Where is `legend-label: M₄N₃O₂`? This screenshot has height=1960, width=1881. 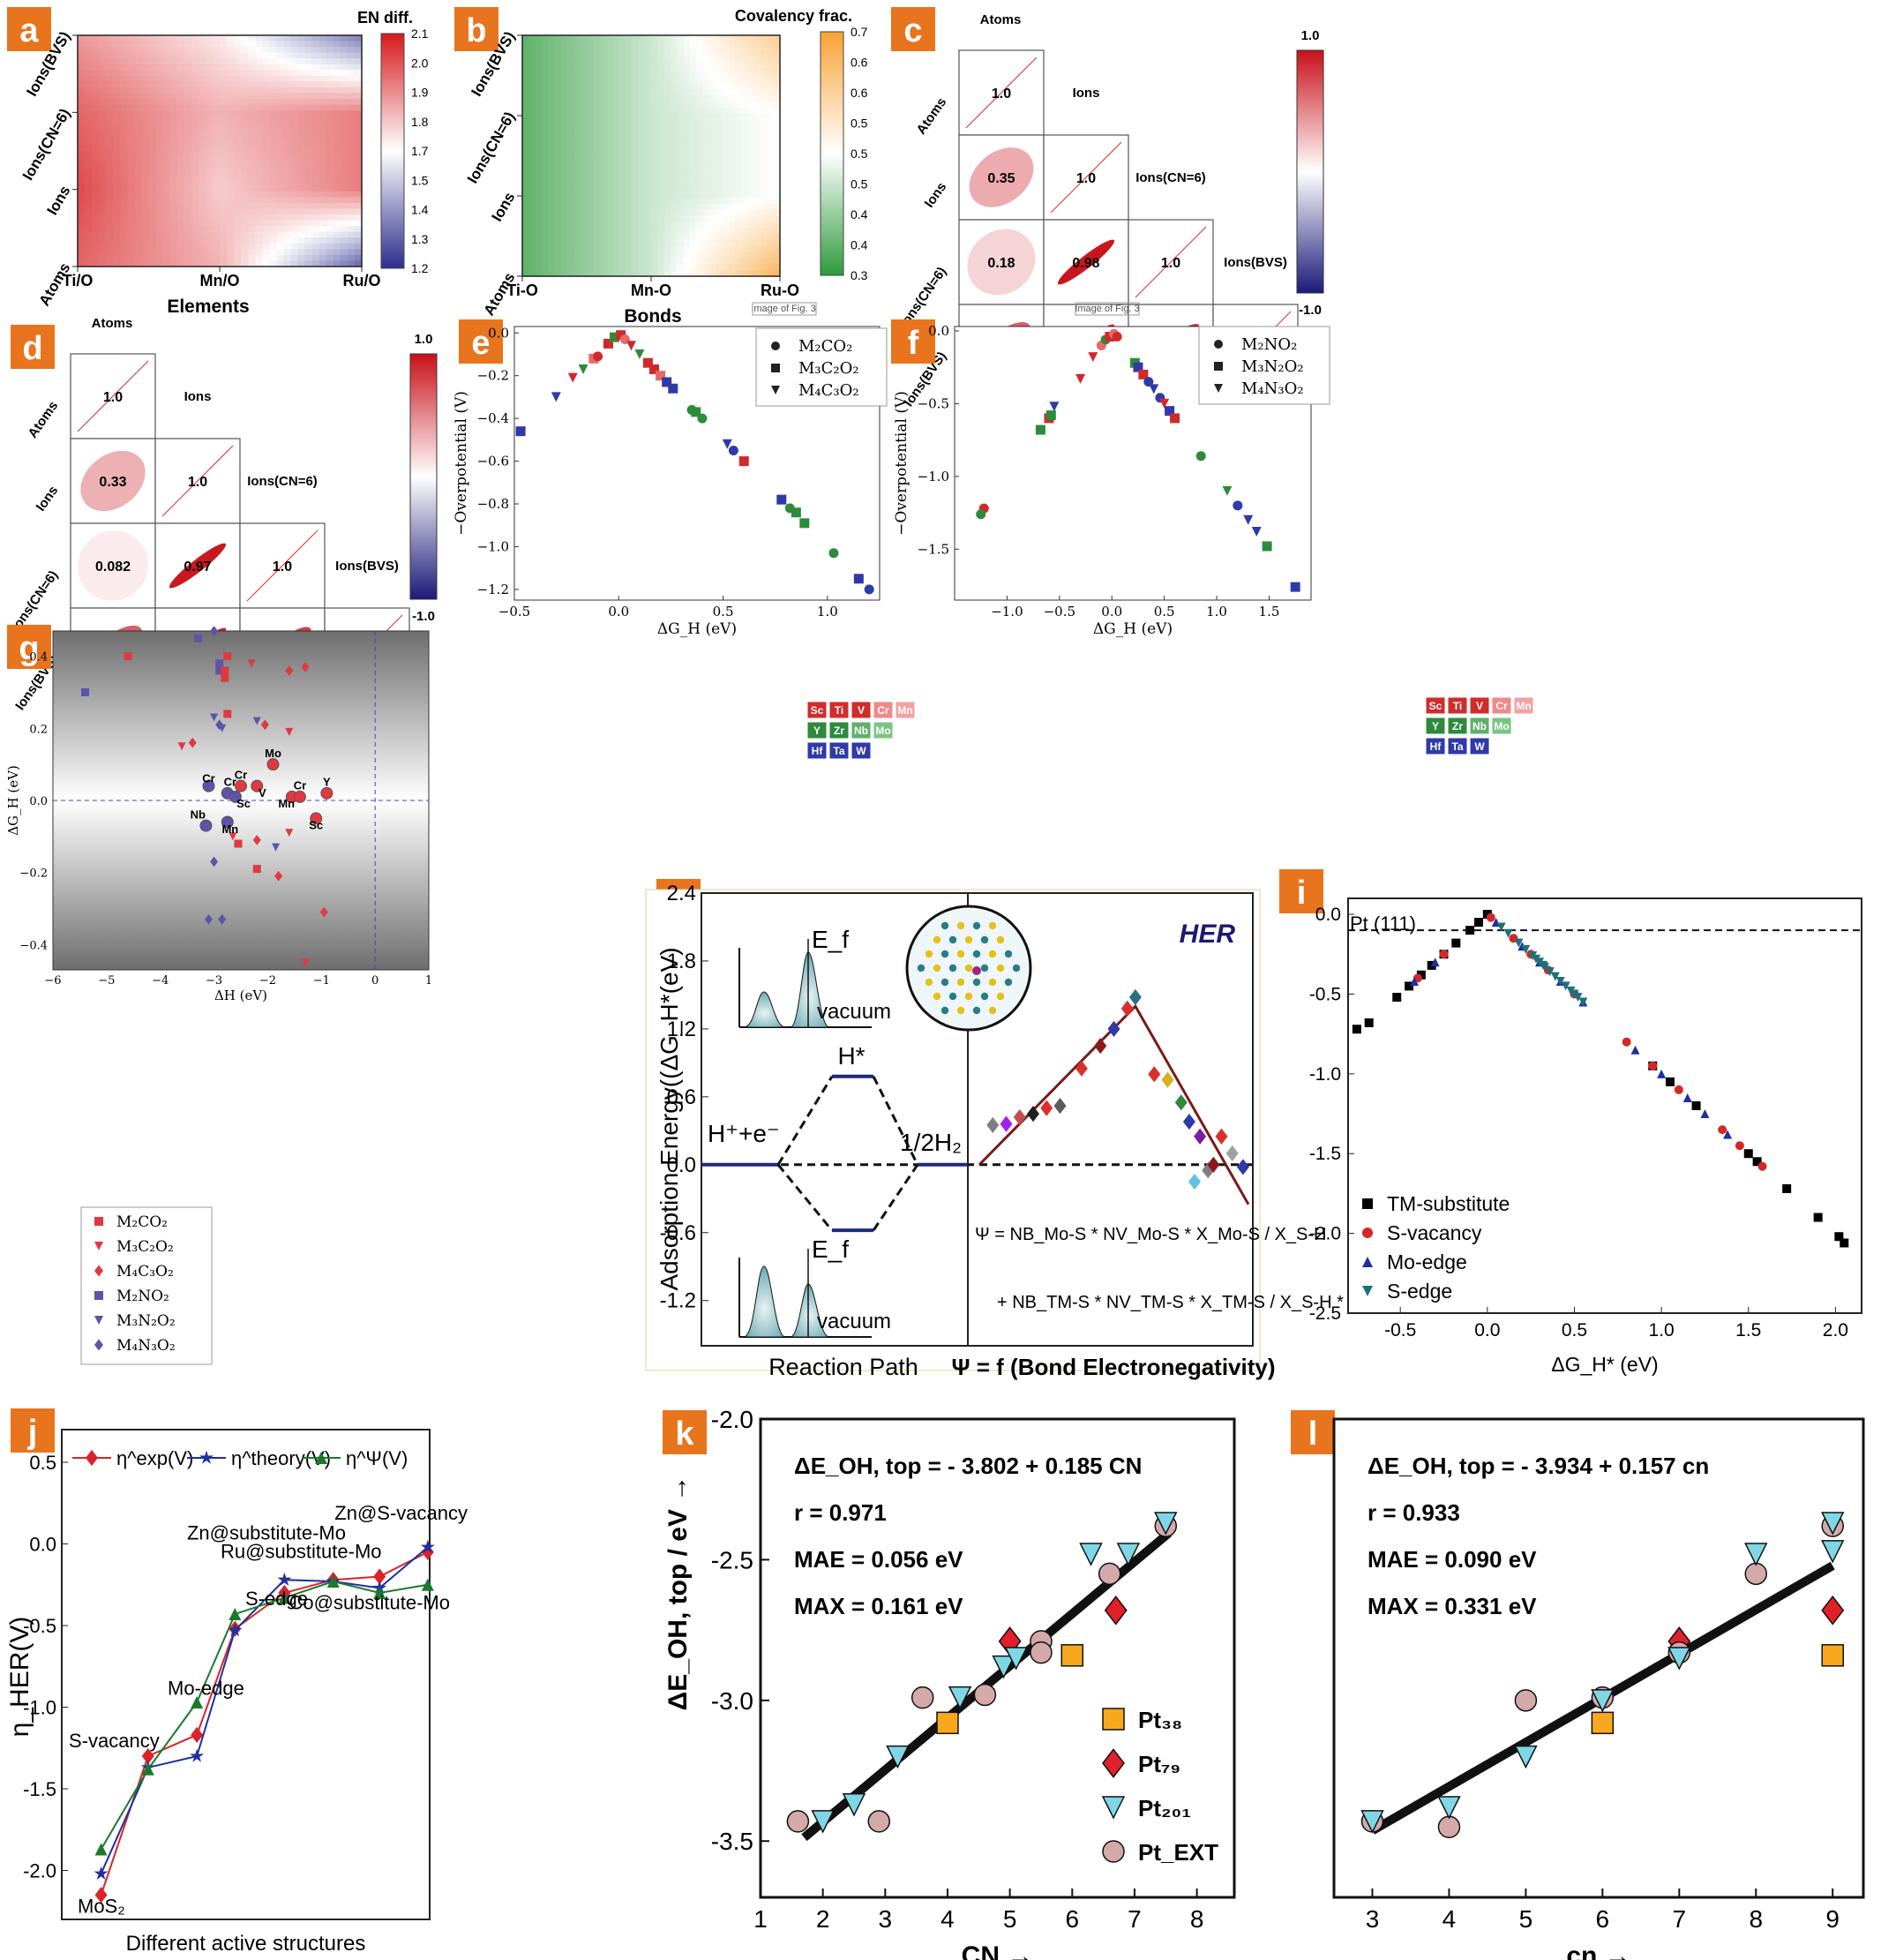
legend-label: M₄N₃O₂ is located at coordinates (1272, 389).